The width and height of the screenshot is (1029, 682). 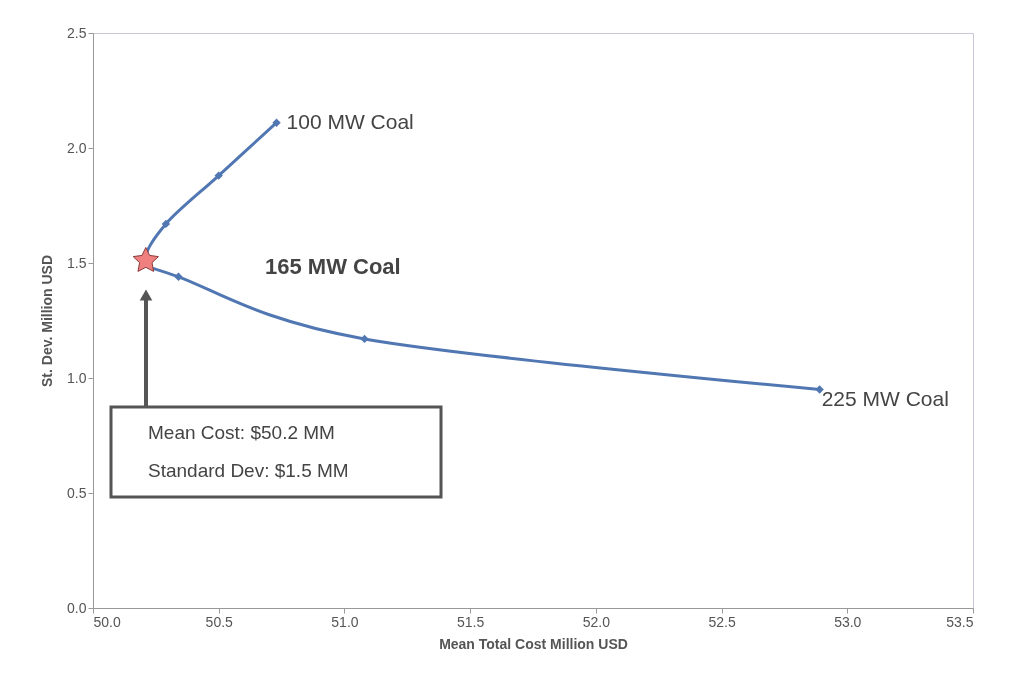 I want to click on annotation: Mean Cost: $50.2 MM Standard Dev: $1.5 MM, so click(x=248, y=451).